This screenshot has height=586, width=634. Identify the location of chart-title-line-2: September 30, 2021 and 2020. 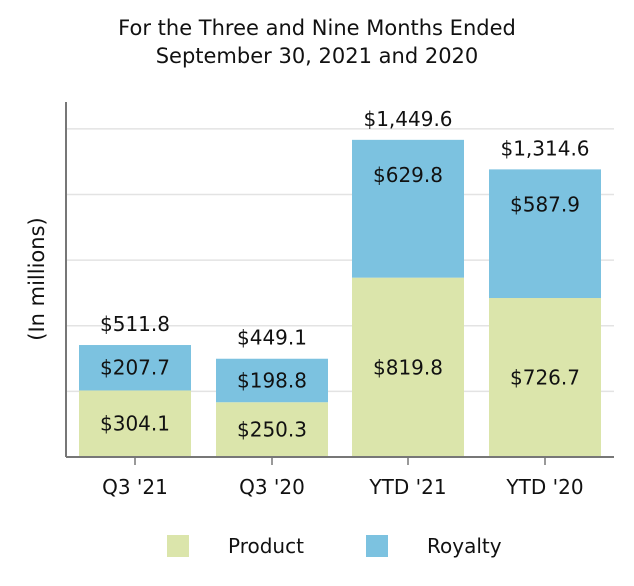
(317, 56).